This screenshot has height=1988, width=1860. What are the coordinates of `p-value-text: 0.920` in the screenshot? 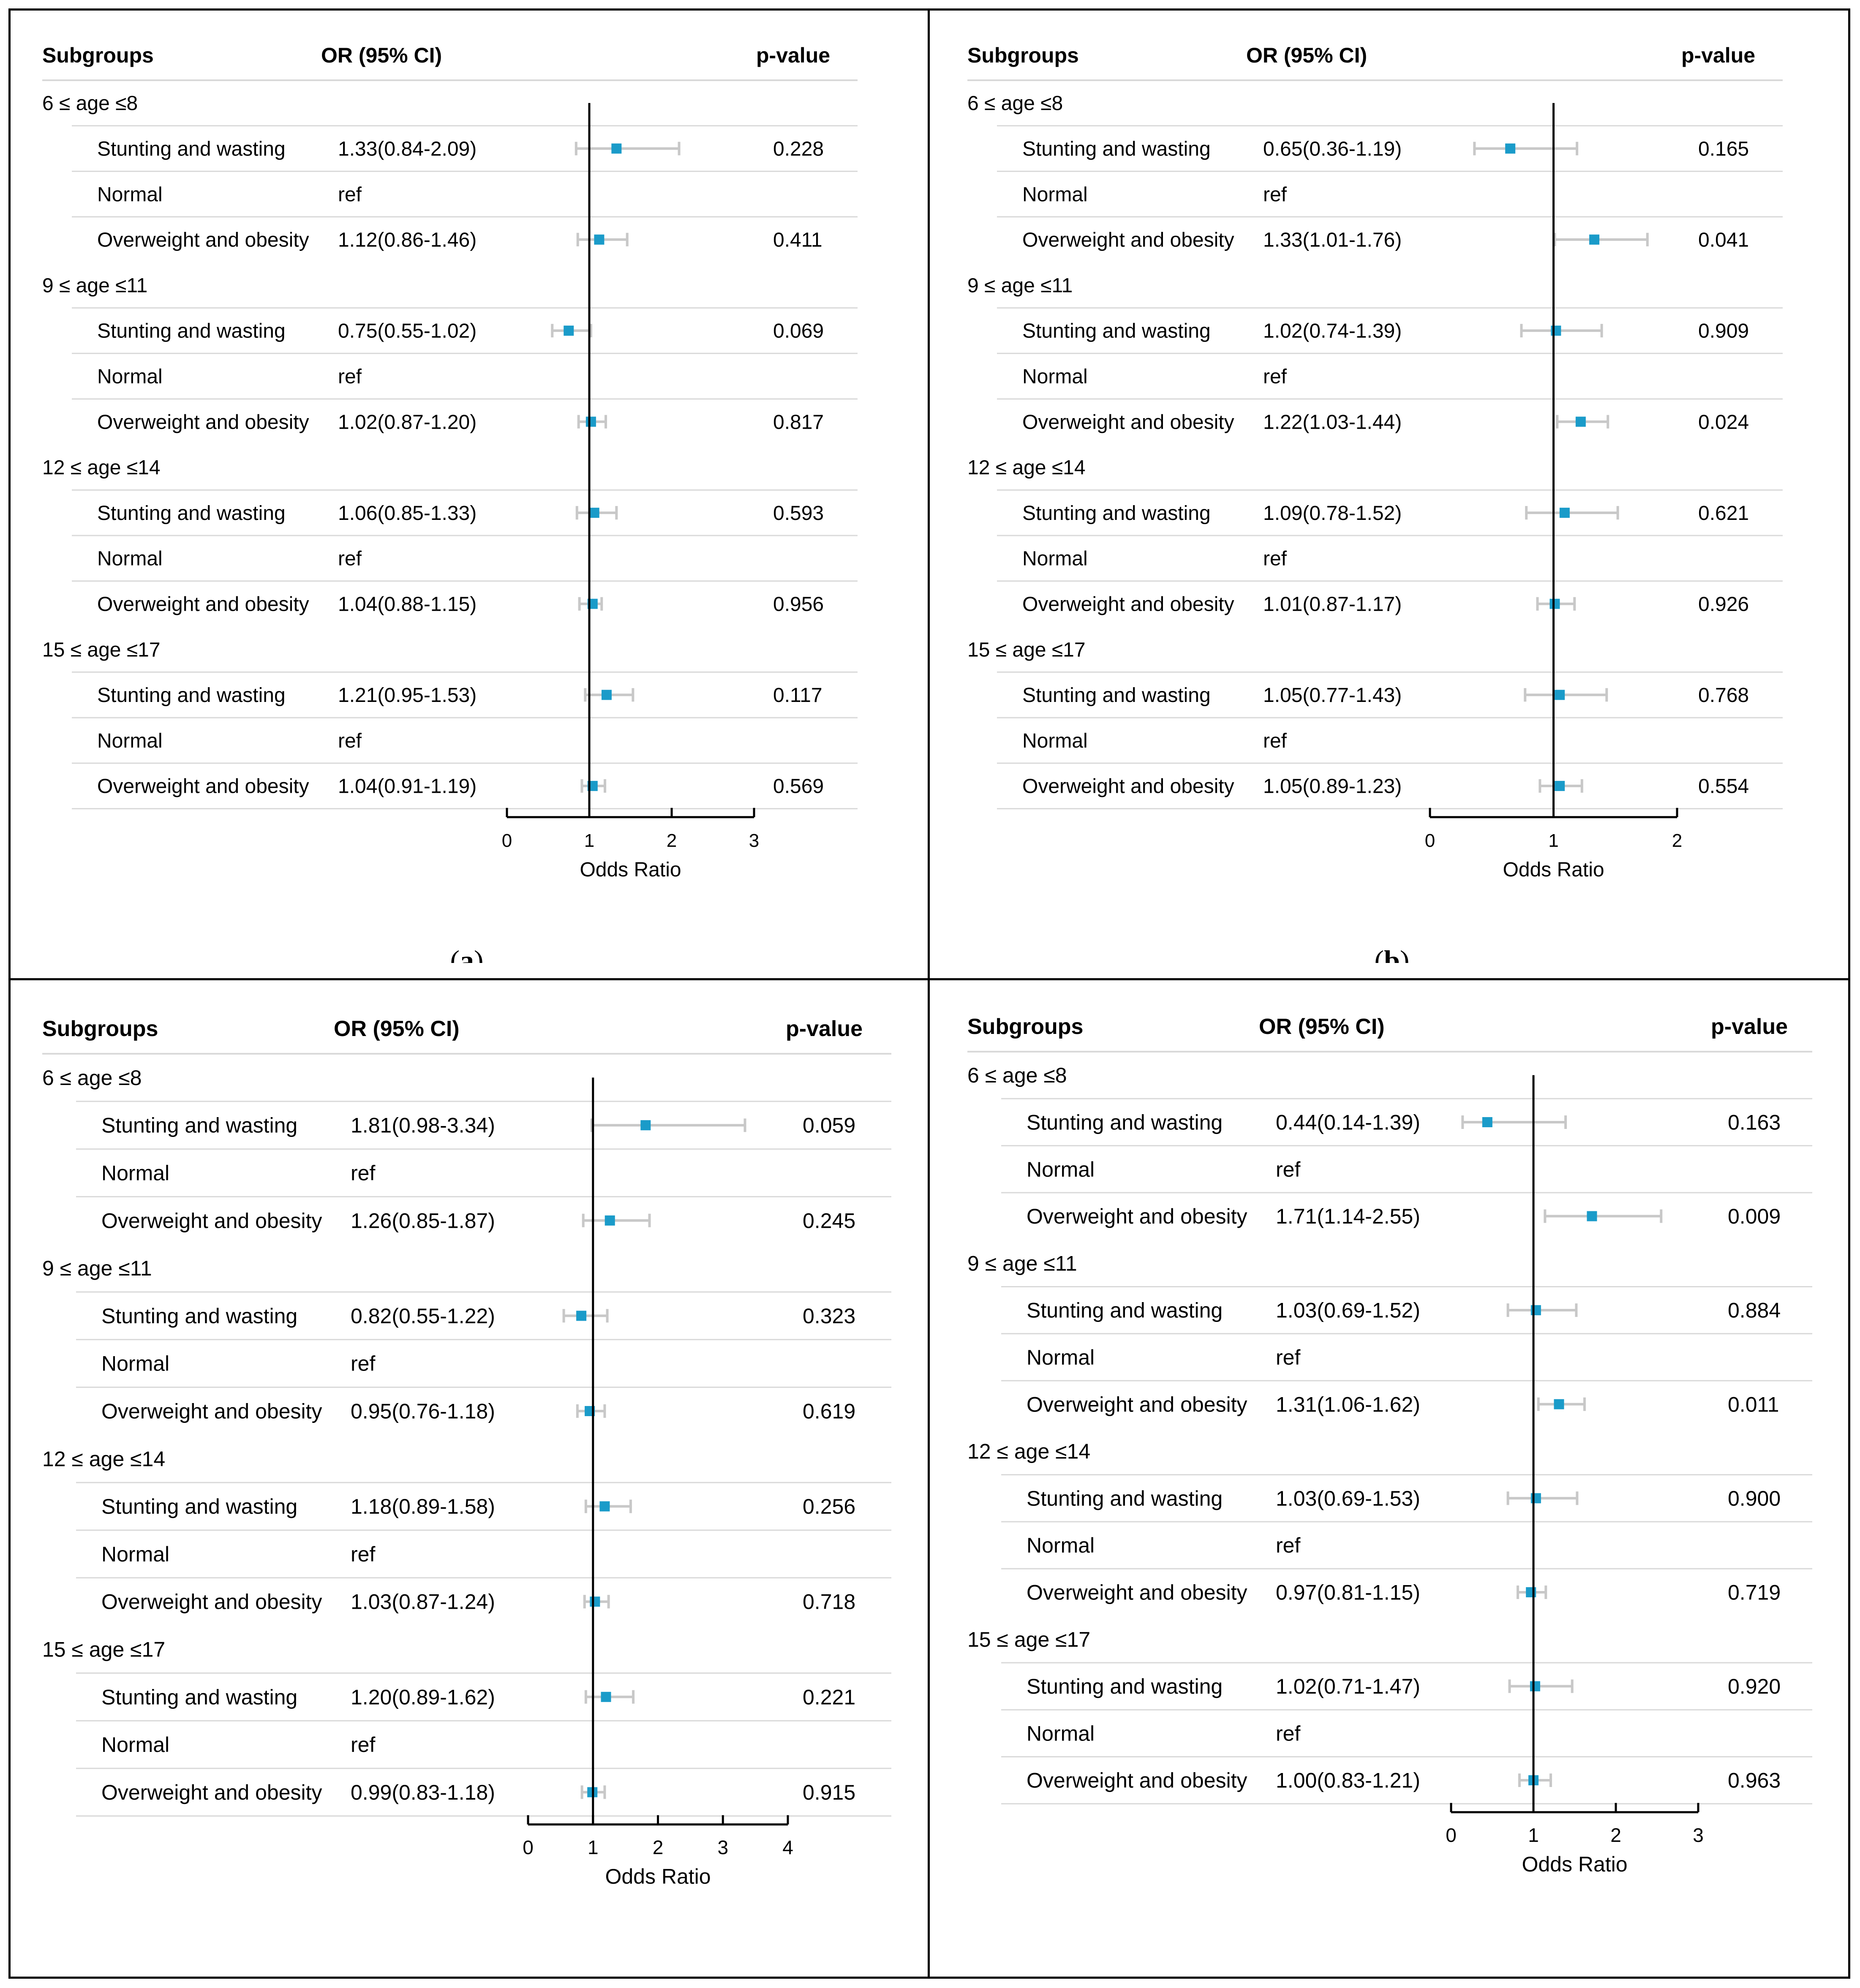 It's located at (1754, 1686).